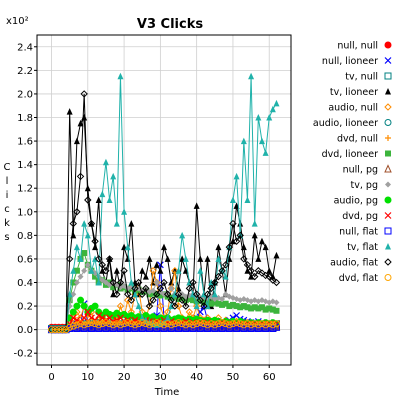  What do you see at coordinates (233, 377) in the screenshot?
I see `x-tick-label: 50` at bounding box center [233, 377].